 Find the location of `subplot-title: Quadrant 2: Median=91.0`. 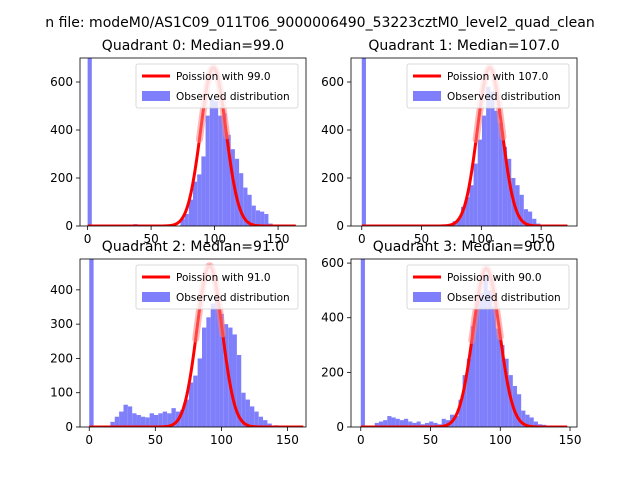

subplot-title: Quadrant 2: Median=91.0 is located at coordinates (193, 247).